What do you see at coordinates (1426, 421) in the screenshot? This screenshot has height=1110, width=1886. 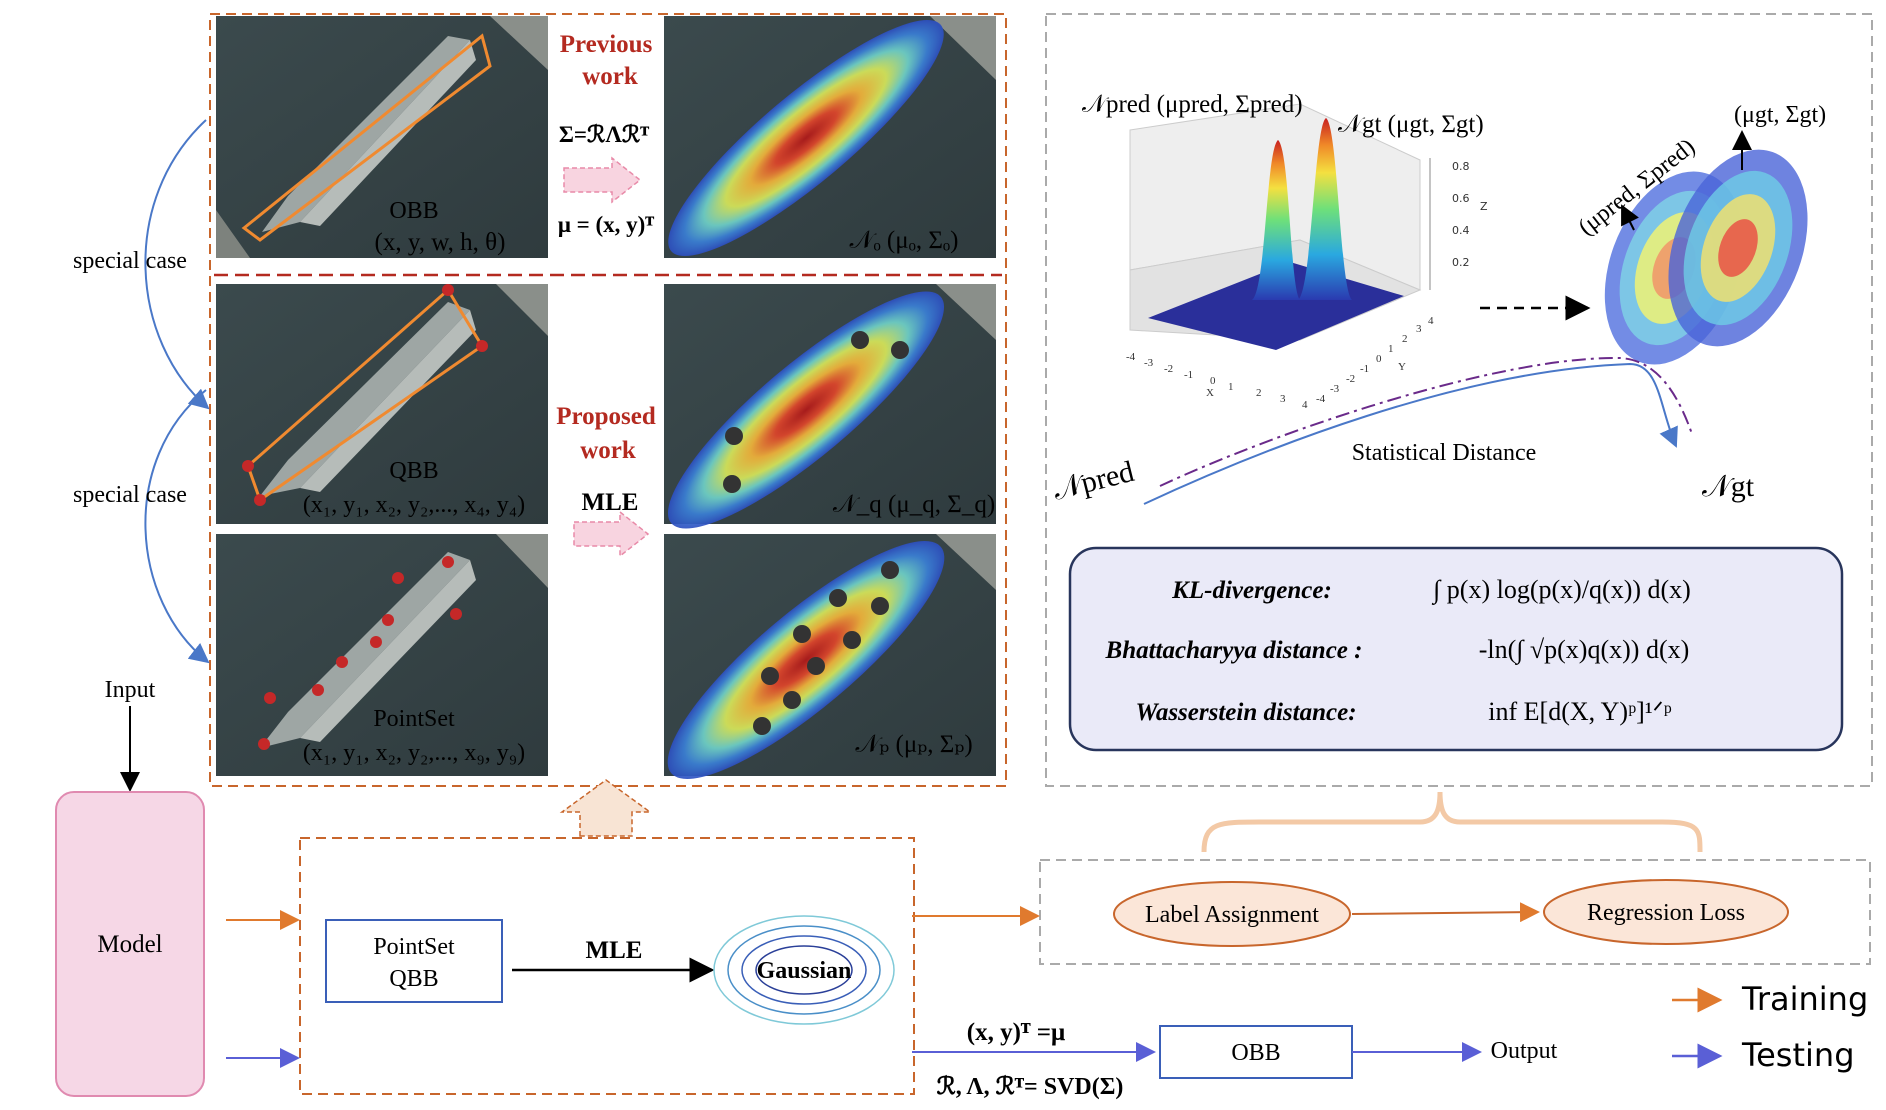 I see `distance-dashdot-curve` at bounding box center [1426, 421].